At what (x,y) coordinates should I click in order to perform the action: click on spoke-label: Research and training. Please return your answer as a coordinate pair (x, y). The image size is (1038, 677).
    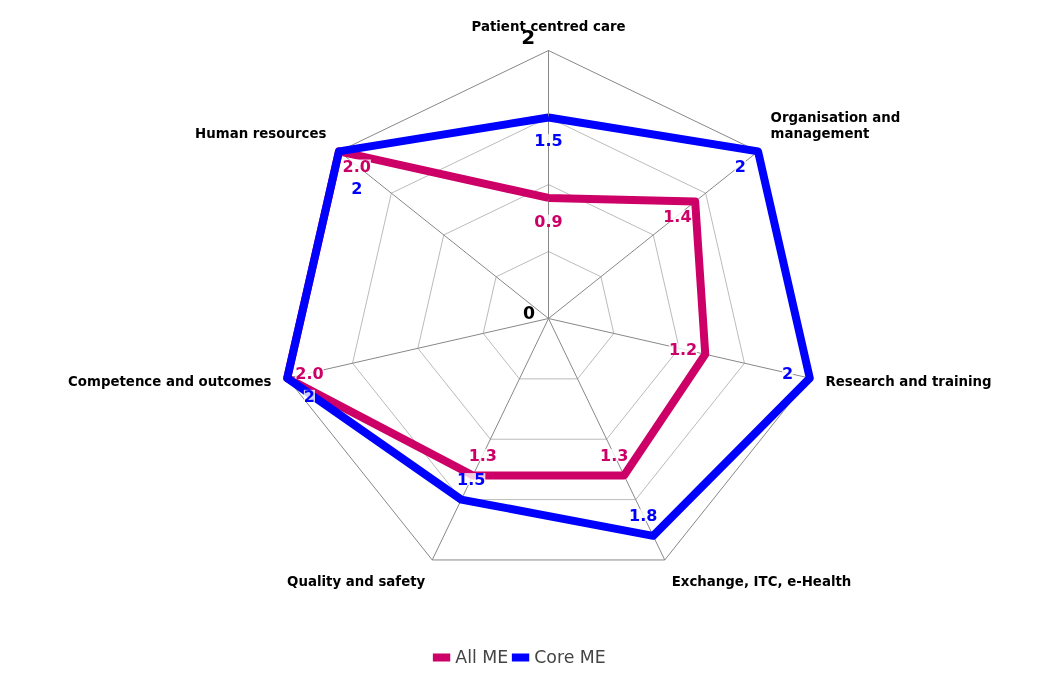
    Looking at the image, I should click on (908, 382).